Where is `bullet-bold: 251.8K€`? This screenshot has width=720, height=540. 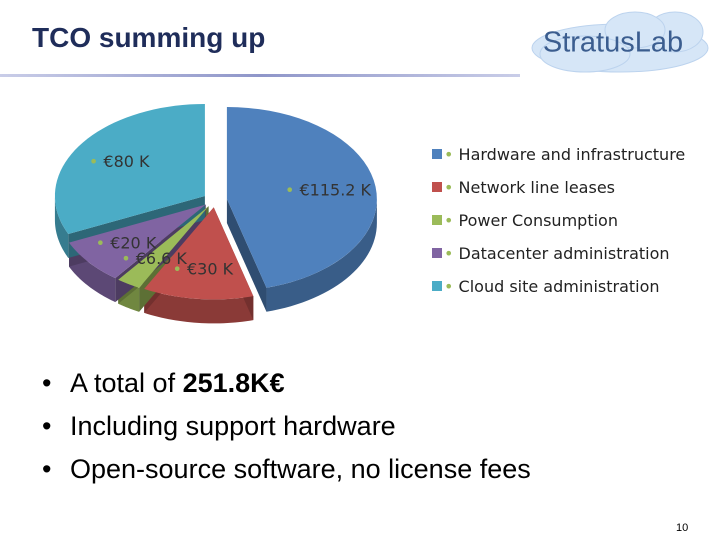
bullet-bold: 251.8K€ is located at coordinates (233, 383).